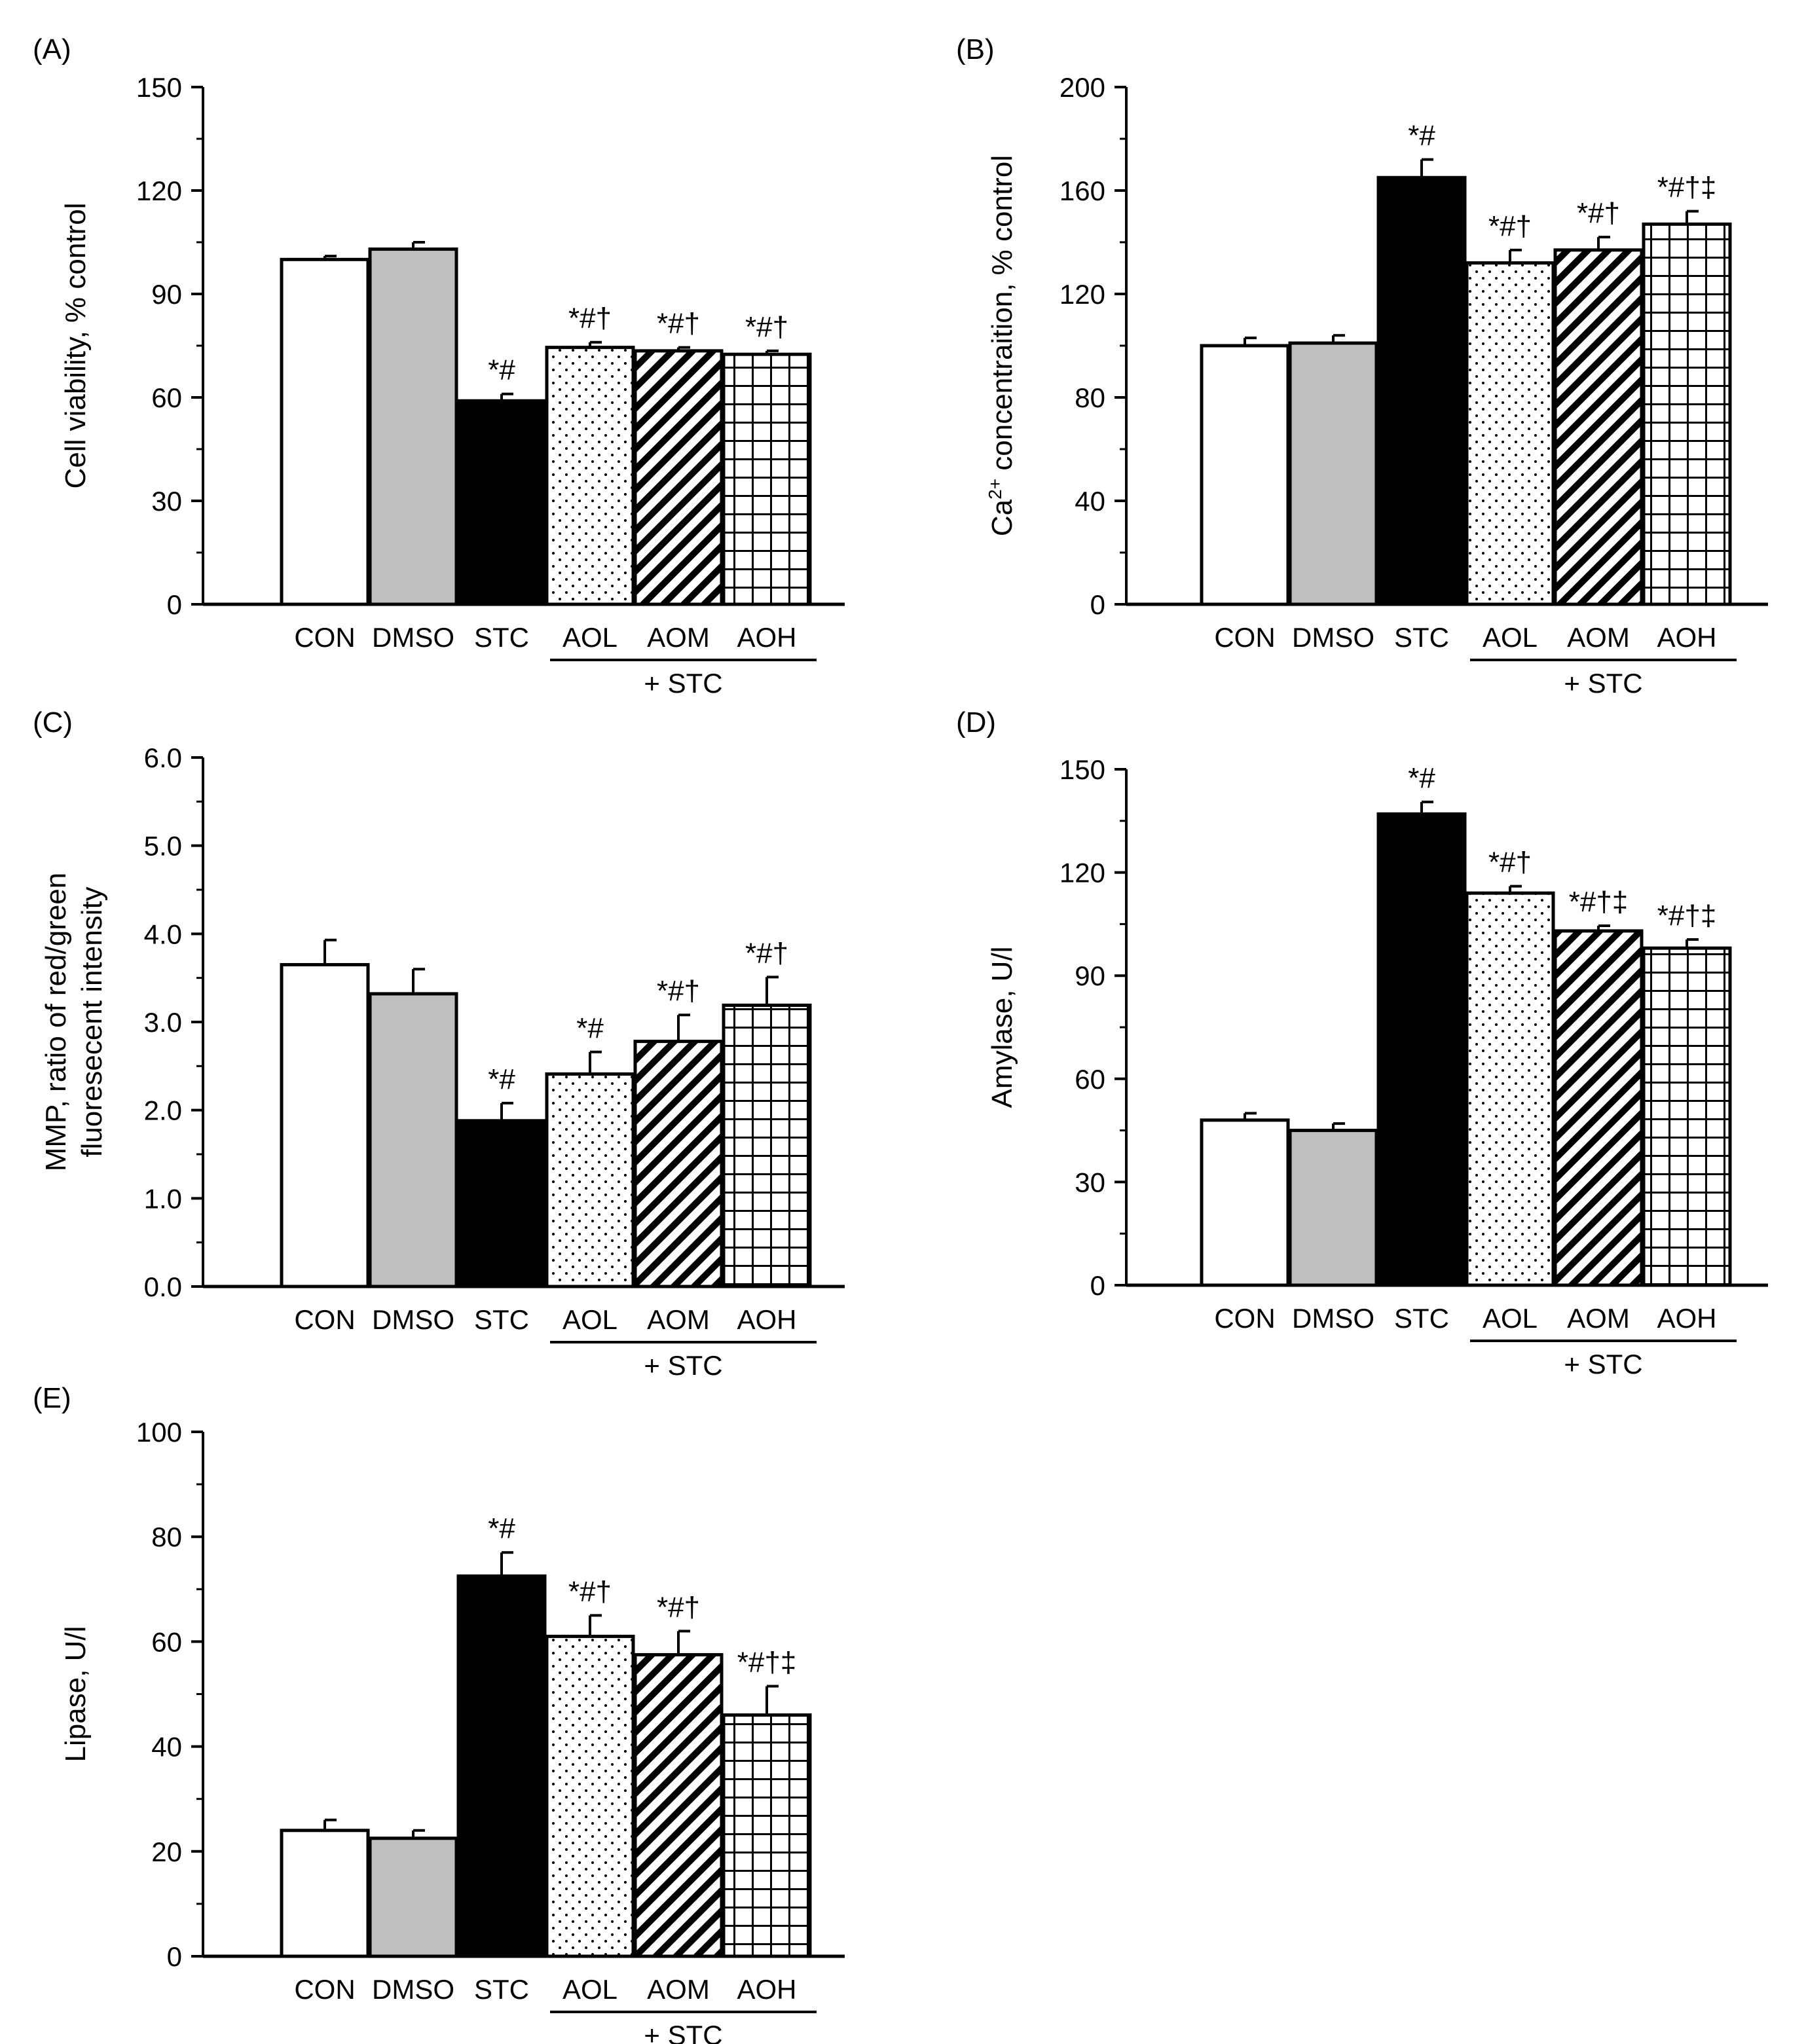 This screenshot has width=1806, height=2044. What do you see at coordinates (163, 1111) in the screenshot?
I see `y-tick-label: 2.0` at bounding box center [163, 1111].